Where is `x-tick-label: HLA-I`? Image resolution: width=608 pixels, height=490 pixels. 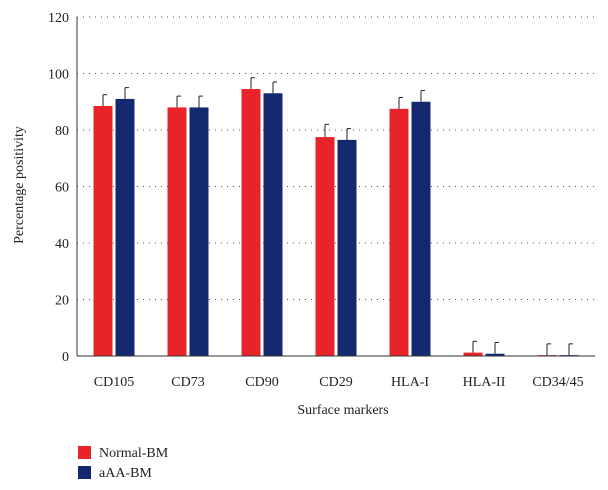
x-tick-label: HLA-I is located at coordinates (410, 382).